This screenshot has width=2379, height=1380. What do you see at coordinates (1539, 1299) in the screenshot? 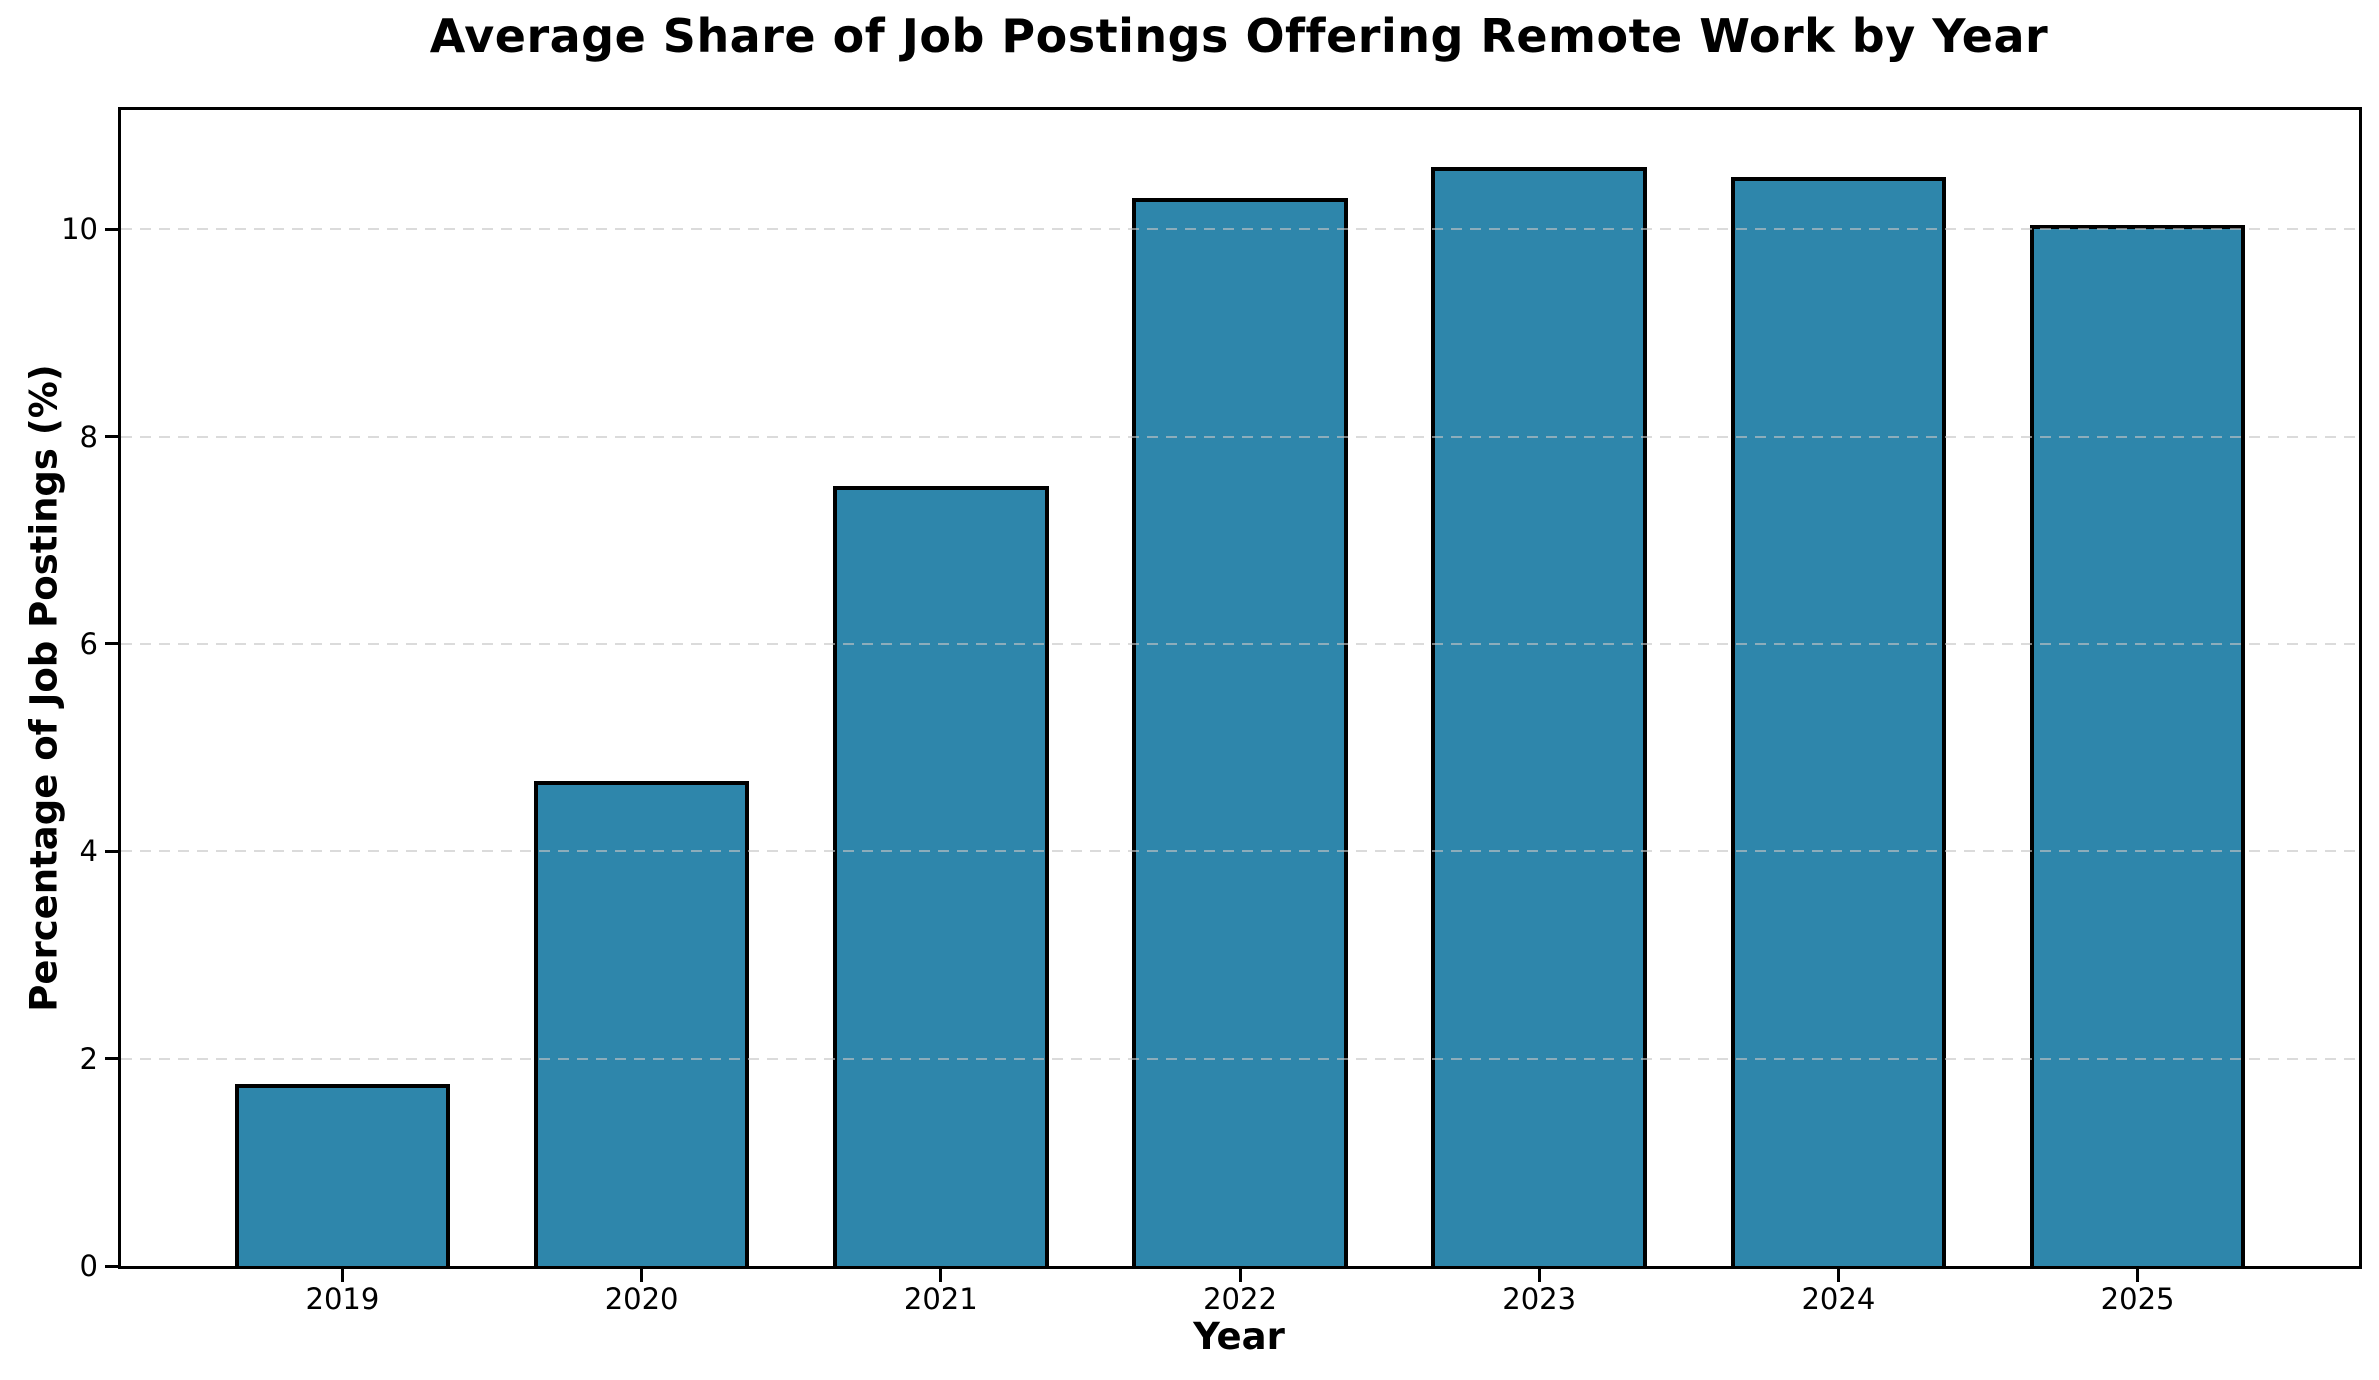
I see `x-tick-label-2023: 2023` at bounding box center [1539, 1299].